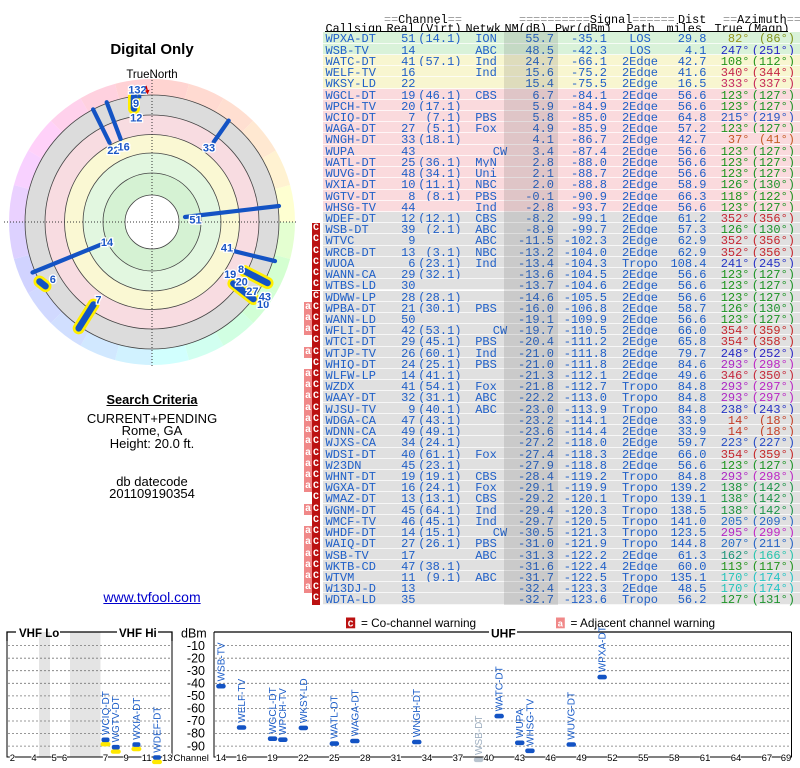 The image size is (800, 768). I want to click on svg-text: 58, so click(674, 758).